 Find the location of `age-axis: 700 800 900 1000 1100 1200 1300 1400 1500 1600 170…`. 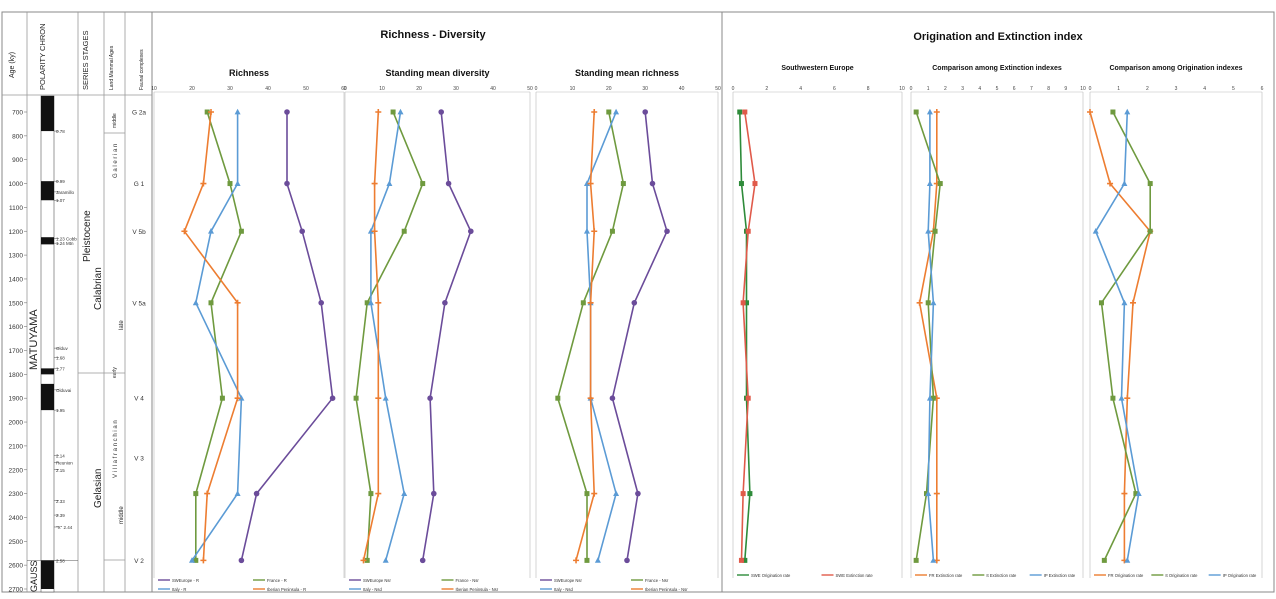

age-axis: 700 800 900 1000 1100 1200 1300 1400 1500 1600 170… is located at coordinates (18, 352).